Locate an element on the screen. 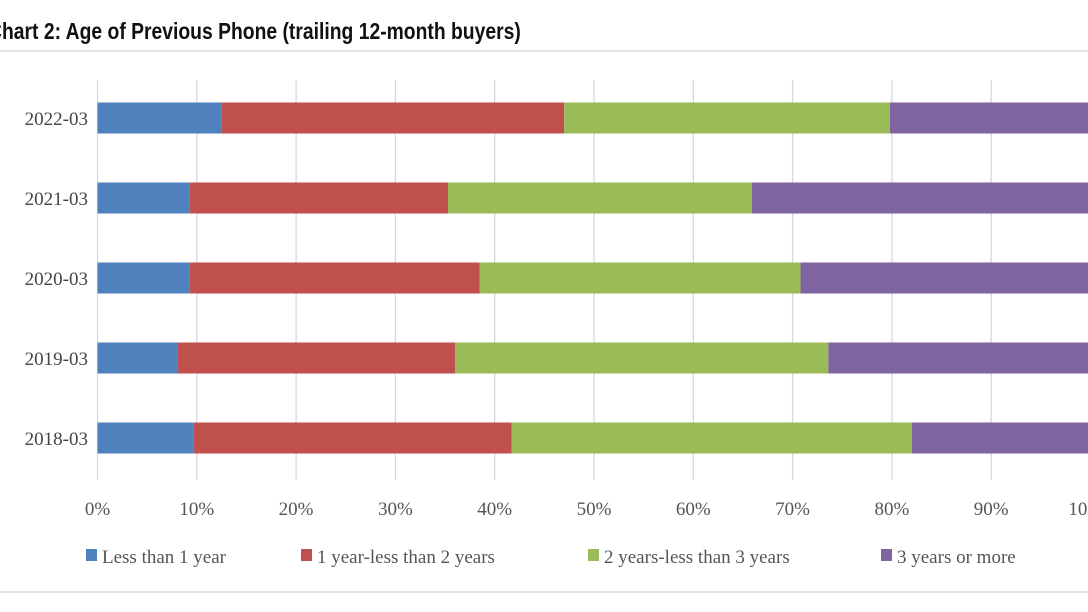  x-tick-label: 80% is located at coordinates (891, 509).